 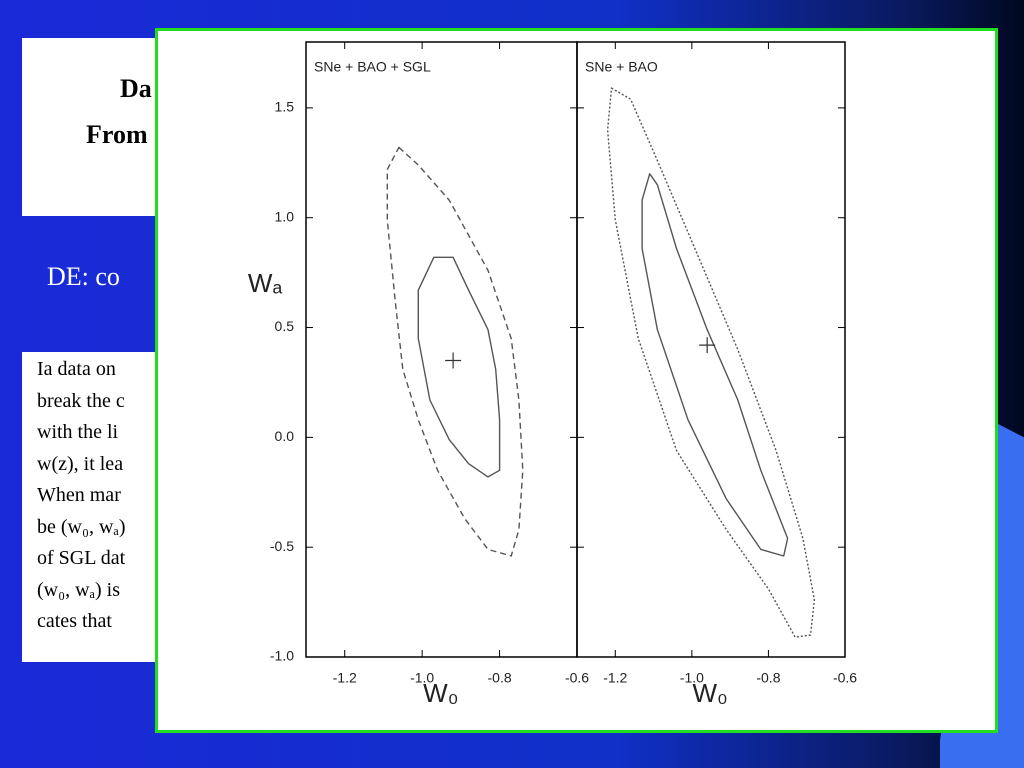 What do you see at coordinates (81, 400) in the screenshot?
I see `body-line: break the c` at bounding box center [81, 400].